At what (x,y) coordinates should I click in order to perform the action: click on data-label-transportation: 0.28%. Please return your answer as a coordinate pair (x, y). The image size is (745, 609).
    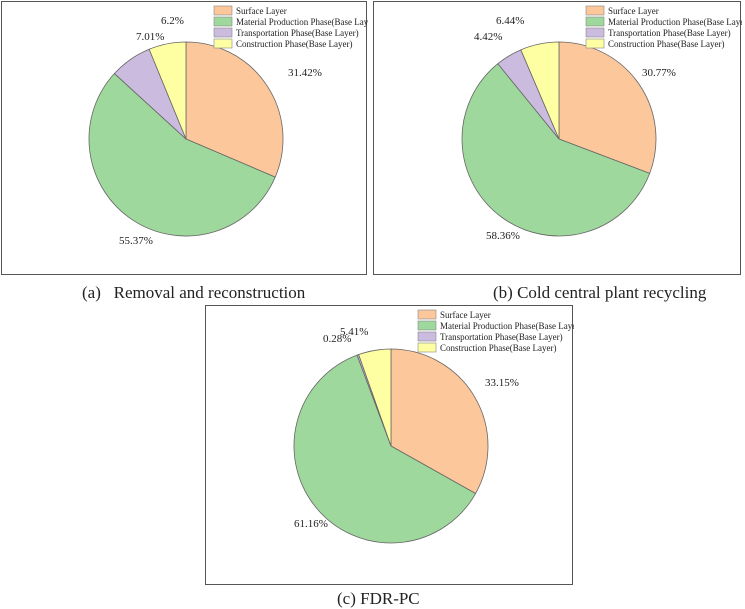
    Looking at the image, I should click on (337, 339).